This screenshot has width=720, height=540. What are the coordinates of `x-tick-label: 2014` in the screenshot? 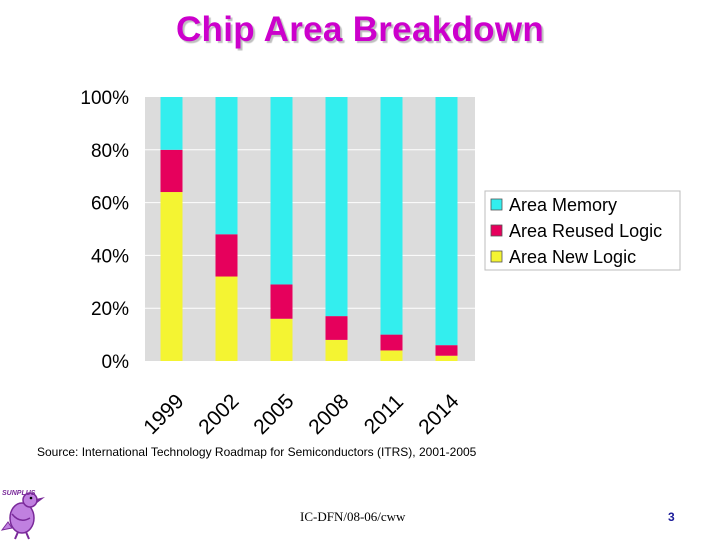 It's located at (439, 415).